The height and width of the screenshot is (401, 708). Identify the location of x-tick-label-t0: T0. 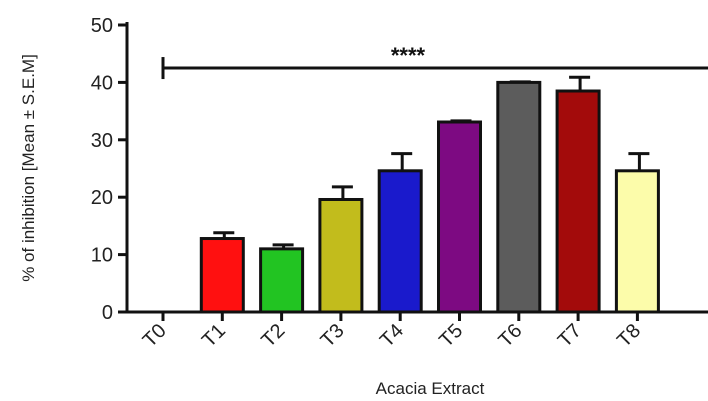
(155, 336).